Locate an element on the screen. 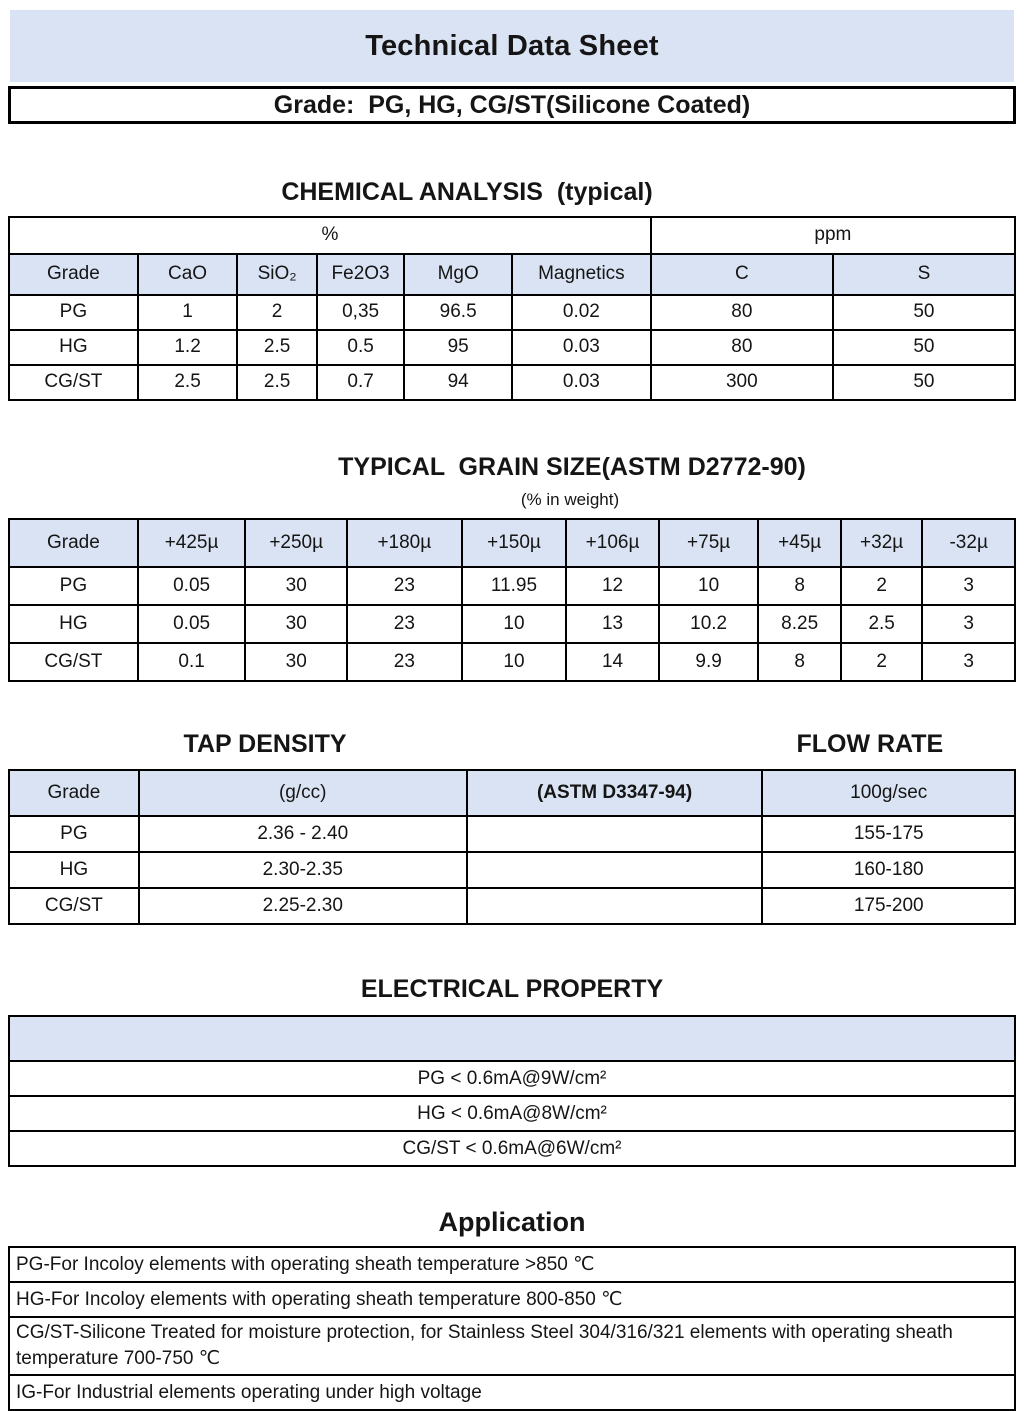 The height and width of the screenshot is (1411, 1024). table-row: CG/ST 2.5 2.5 0.7 94 0.03 300 50 is located at coordinates (512, 382).